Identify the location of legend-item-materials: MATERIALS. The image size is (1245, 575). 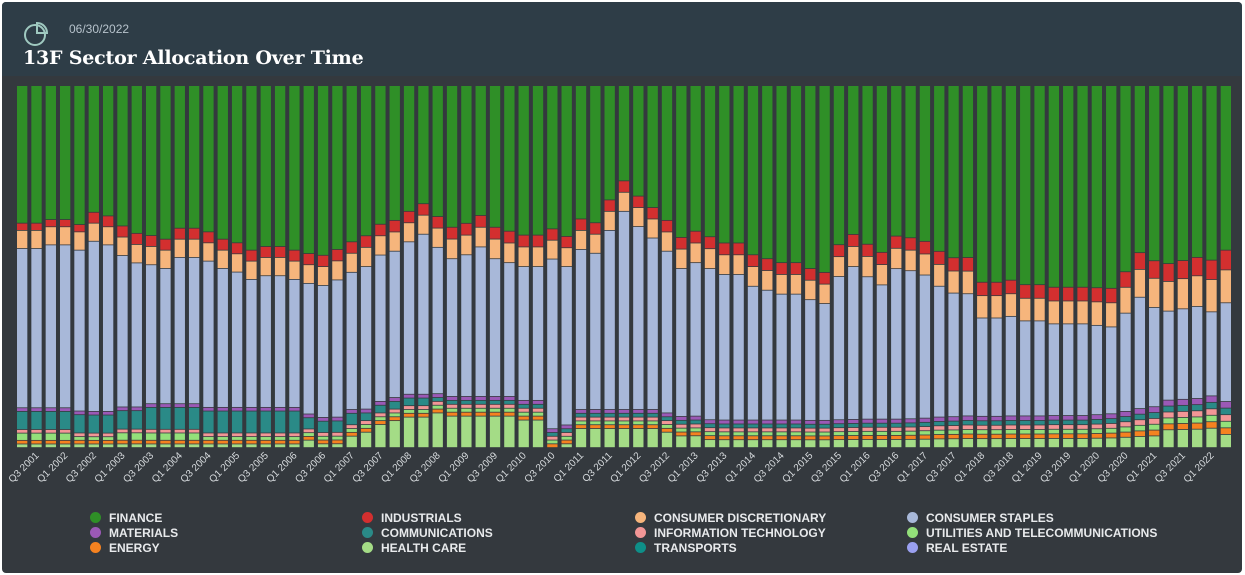
(134, 532).